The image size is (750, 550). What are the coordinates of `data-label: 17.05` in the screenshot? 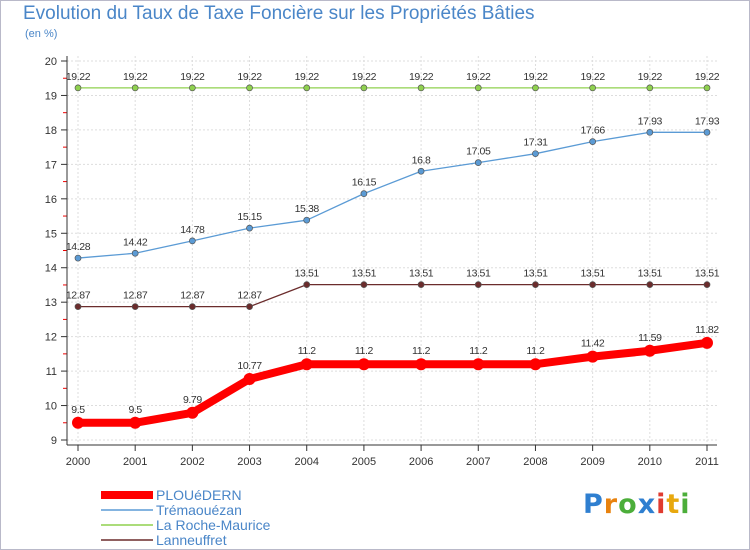 It's located at (478, 152).